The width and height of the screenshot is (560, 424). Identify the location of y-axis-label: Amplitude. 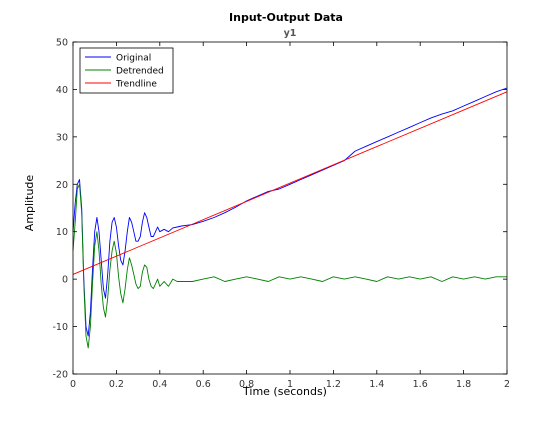
(29, 203).